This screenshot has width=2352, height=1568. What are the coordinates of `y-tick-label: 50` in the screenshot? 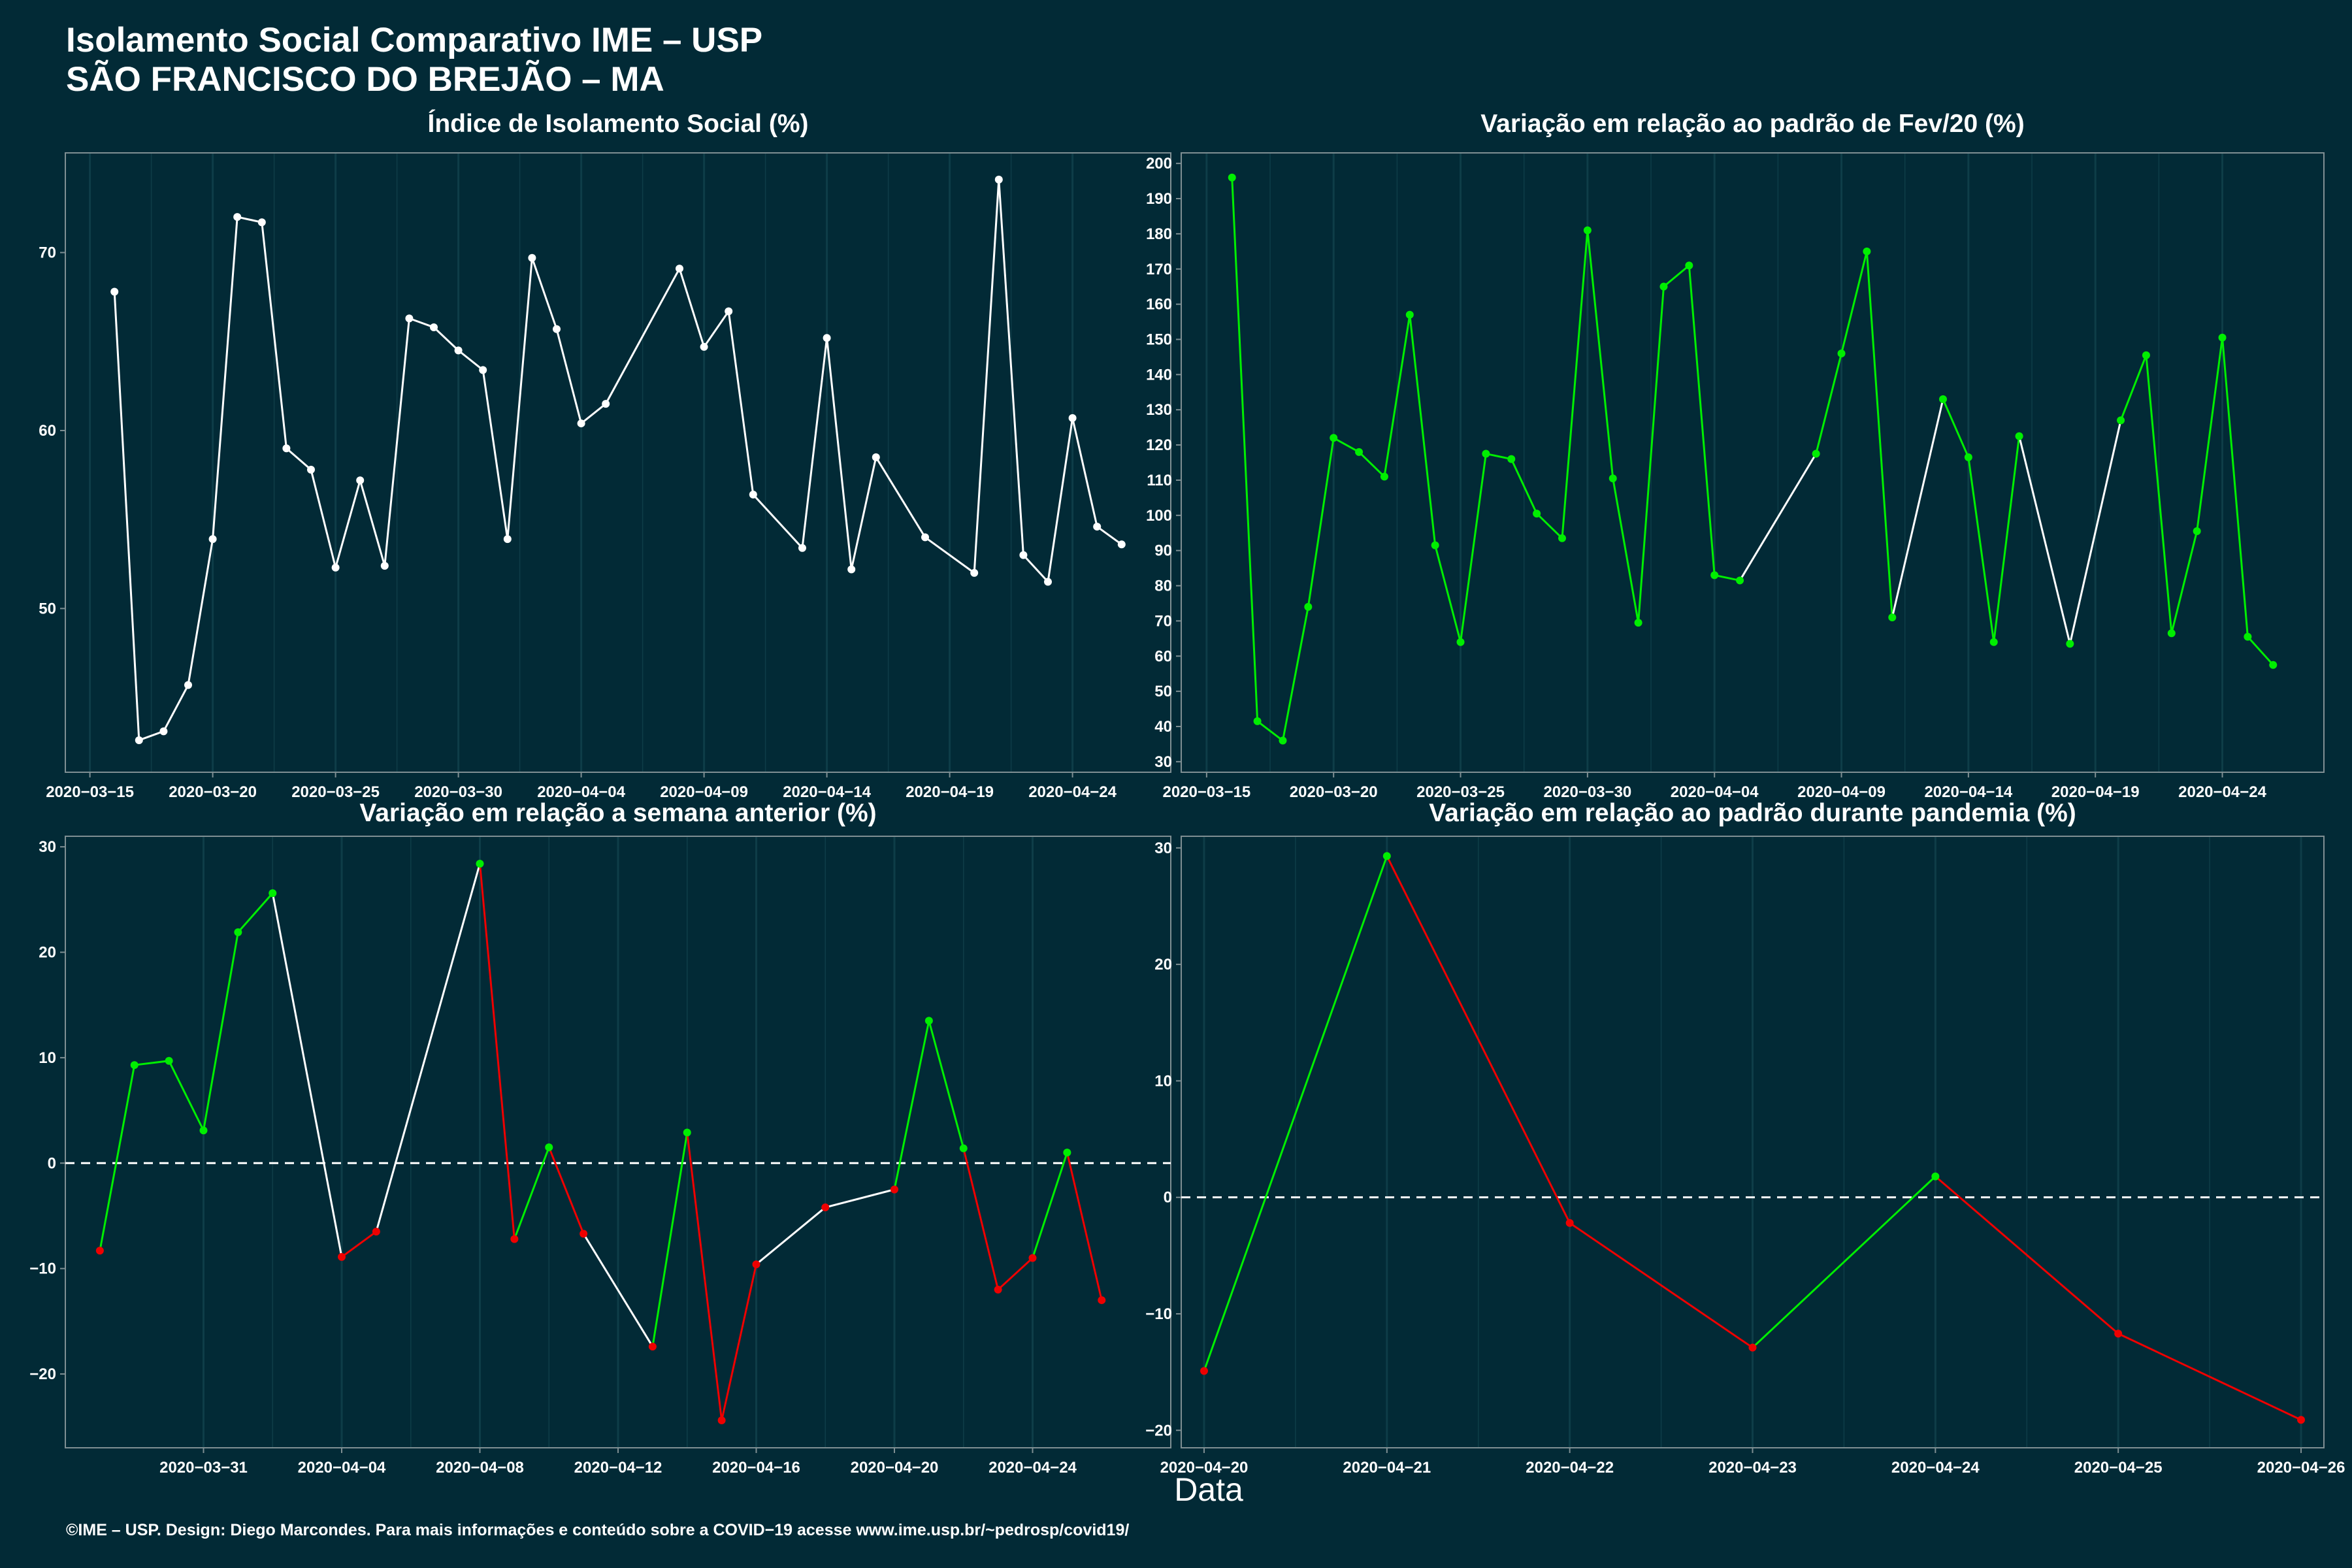 It's located at (1163, 691).